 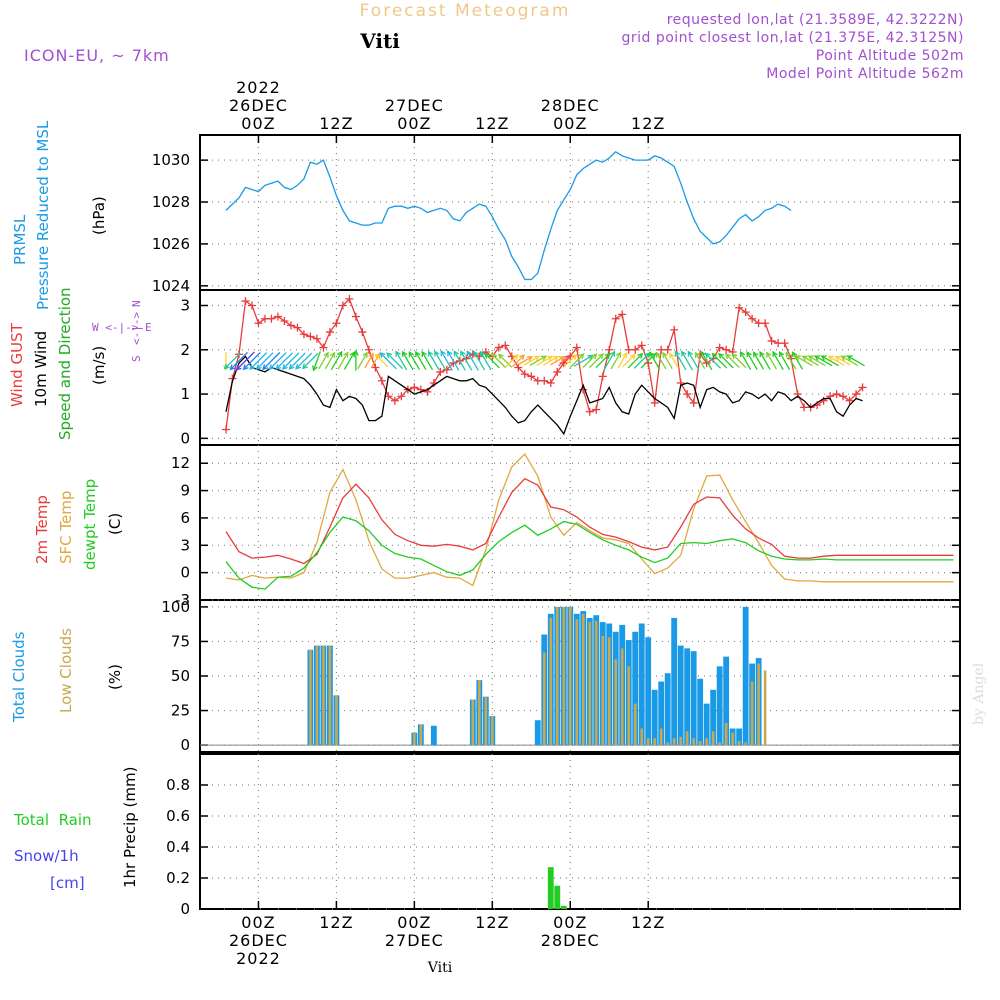 I want to click on time-label-bottom: 00Z, so click(x=258, y=922).